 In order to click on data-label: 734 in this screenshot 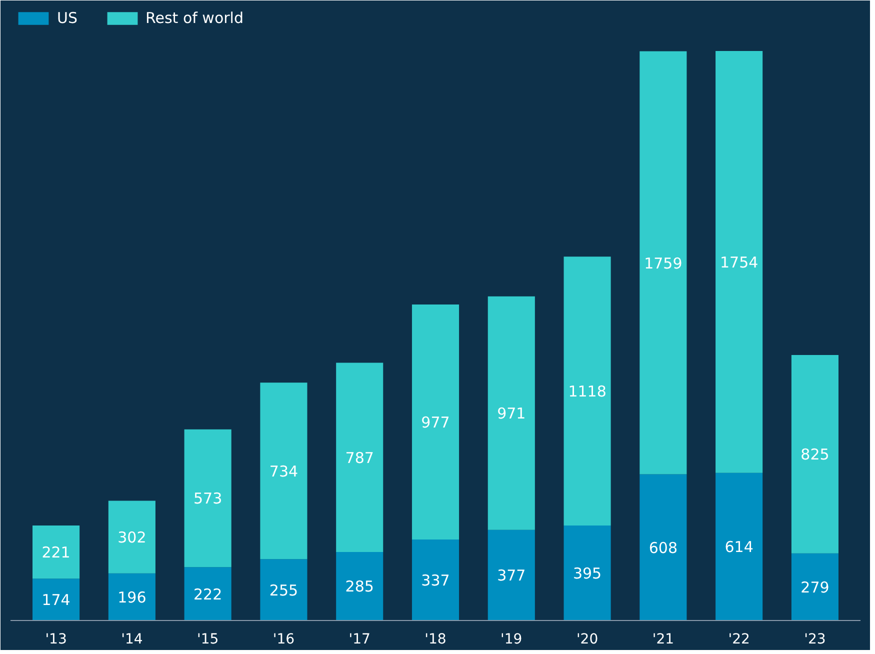, I will do `click(283, 471)`.